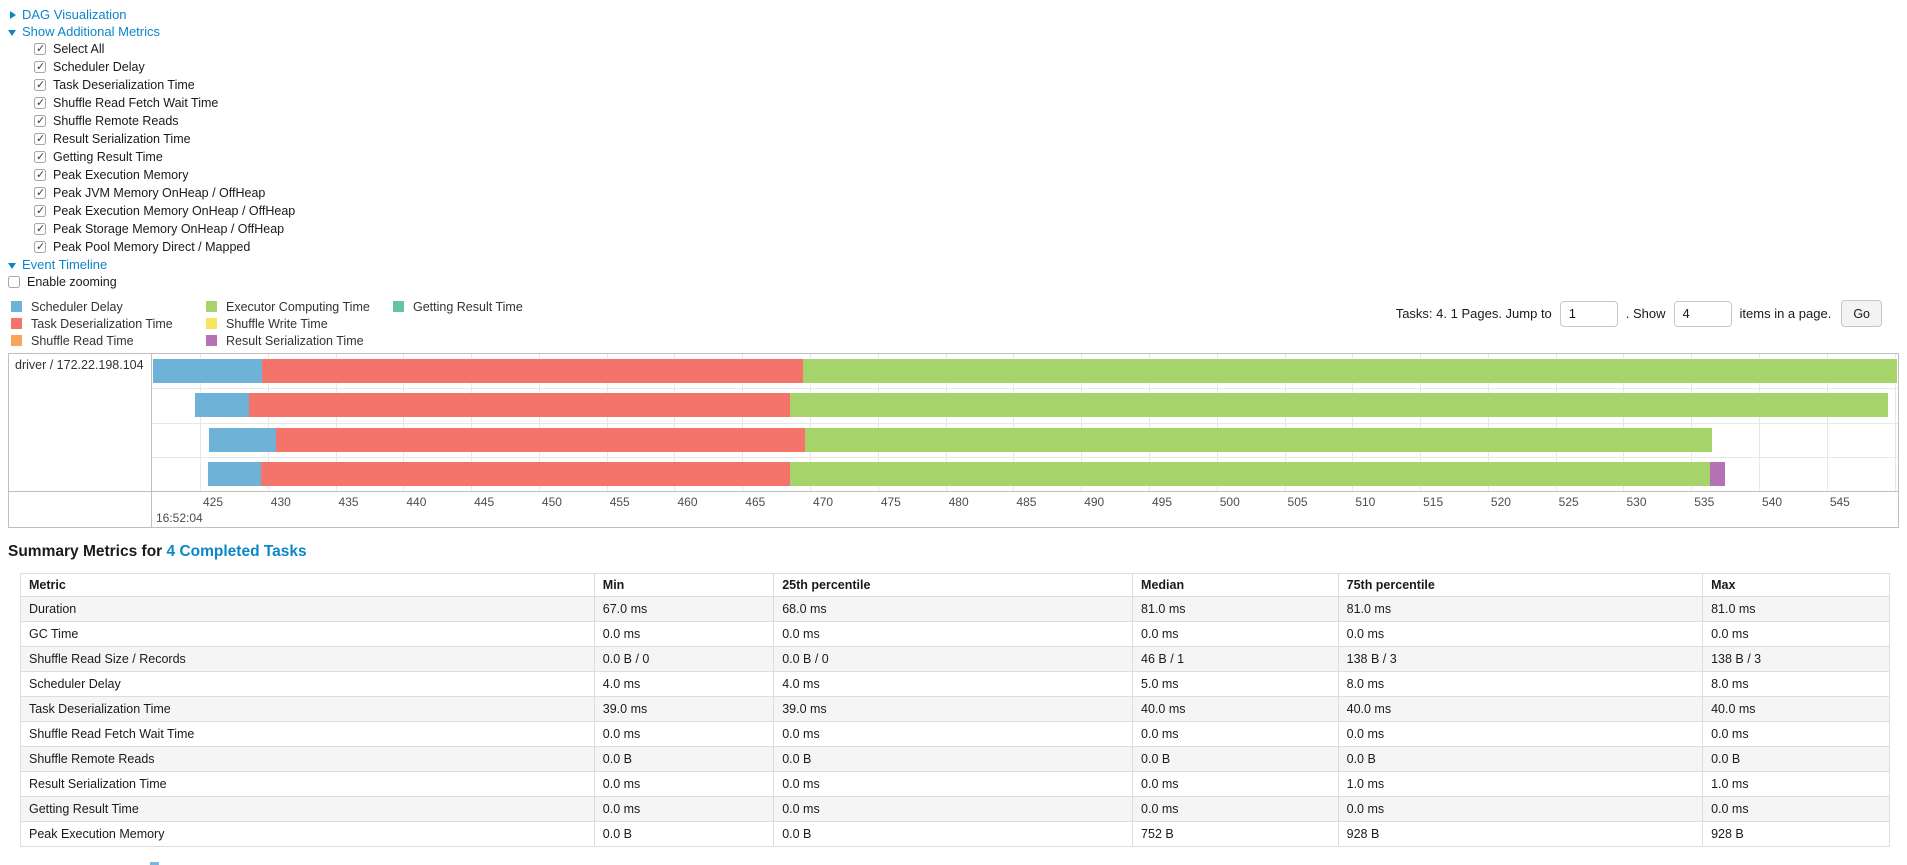  I want to click on metric-checkbox-item: Peak Execution Memory, so click(966, 175).